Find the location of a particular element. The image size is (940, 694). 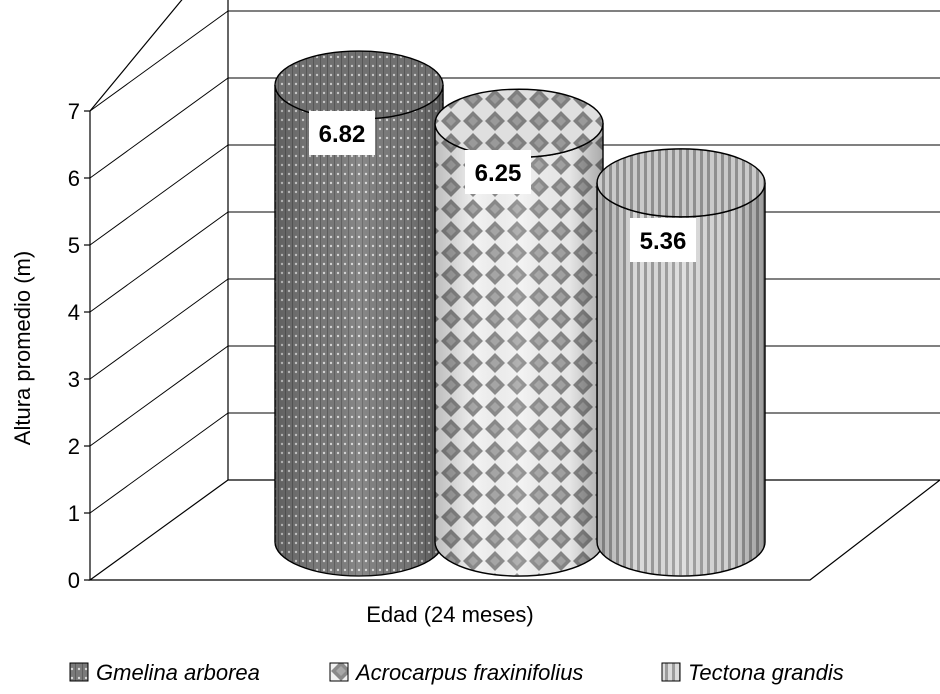

y-axis-title: Altura promedio (m) is located at coordinates (22, 348).